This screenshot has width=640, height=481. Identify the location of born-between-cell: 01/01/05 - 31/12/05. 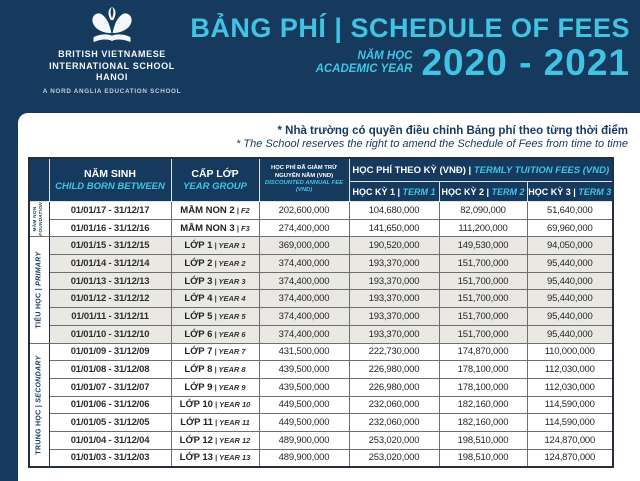
(110, 422).